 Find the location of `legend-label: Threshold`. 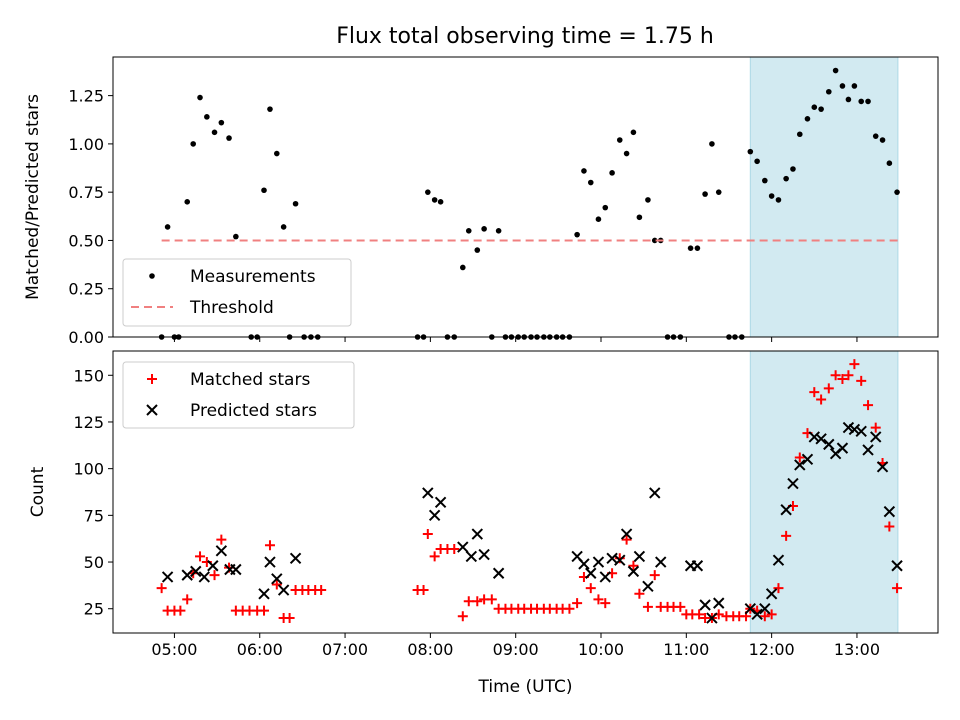

legend-label: Threshold is located at coordinates (231, 308).